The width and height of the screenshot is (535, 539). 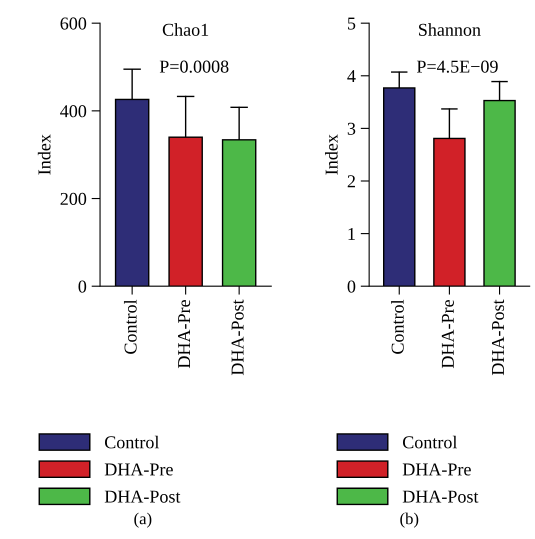 What do you see at coordinates (351, 181) in the screenshot?
I see `y-tick-label: 2` at bounding box center [351, 181].